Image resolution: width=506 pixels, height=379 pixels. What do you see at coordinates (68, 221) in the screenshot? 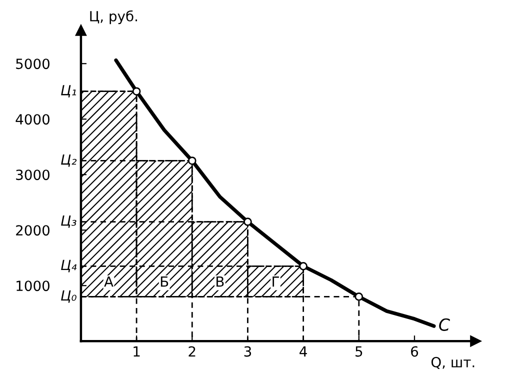
I see `annotation: Ц₃` at bounding box center [68, 221].